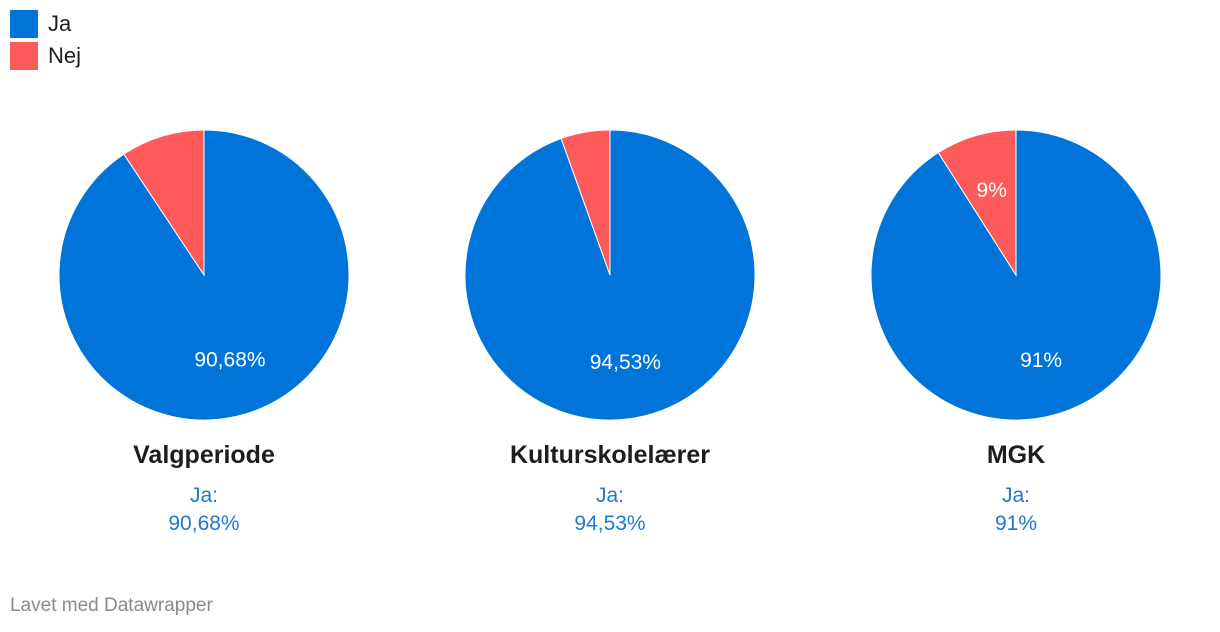 The image size is (1220, 632). I want to click on pie-data-label-ja: 90,68%, so click(229, 360).